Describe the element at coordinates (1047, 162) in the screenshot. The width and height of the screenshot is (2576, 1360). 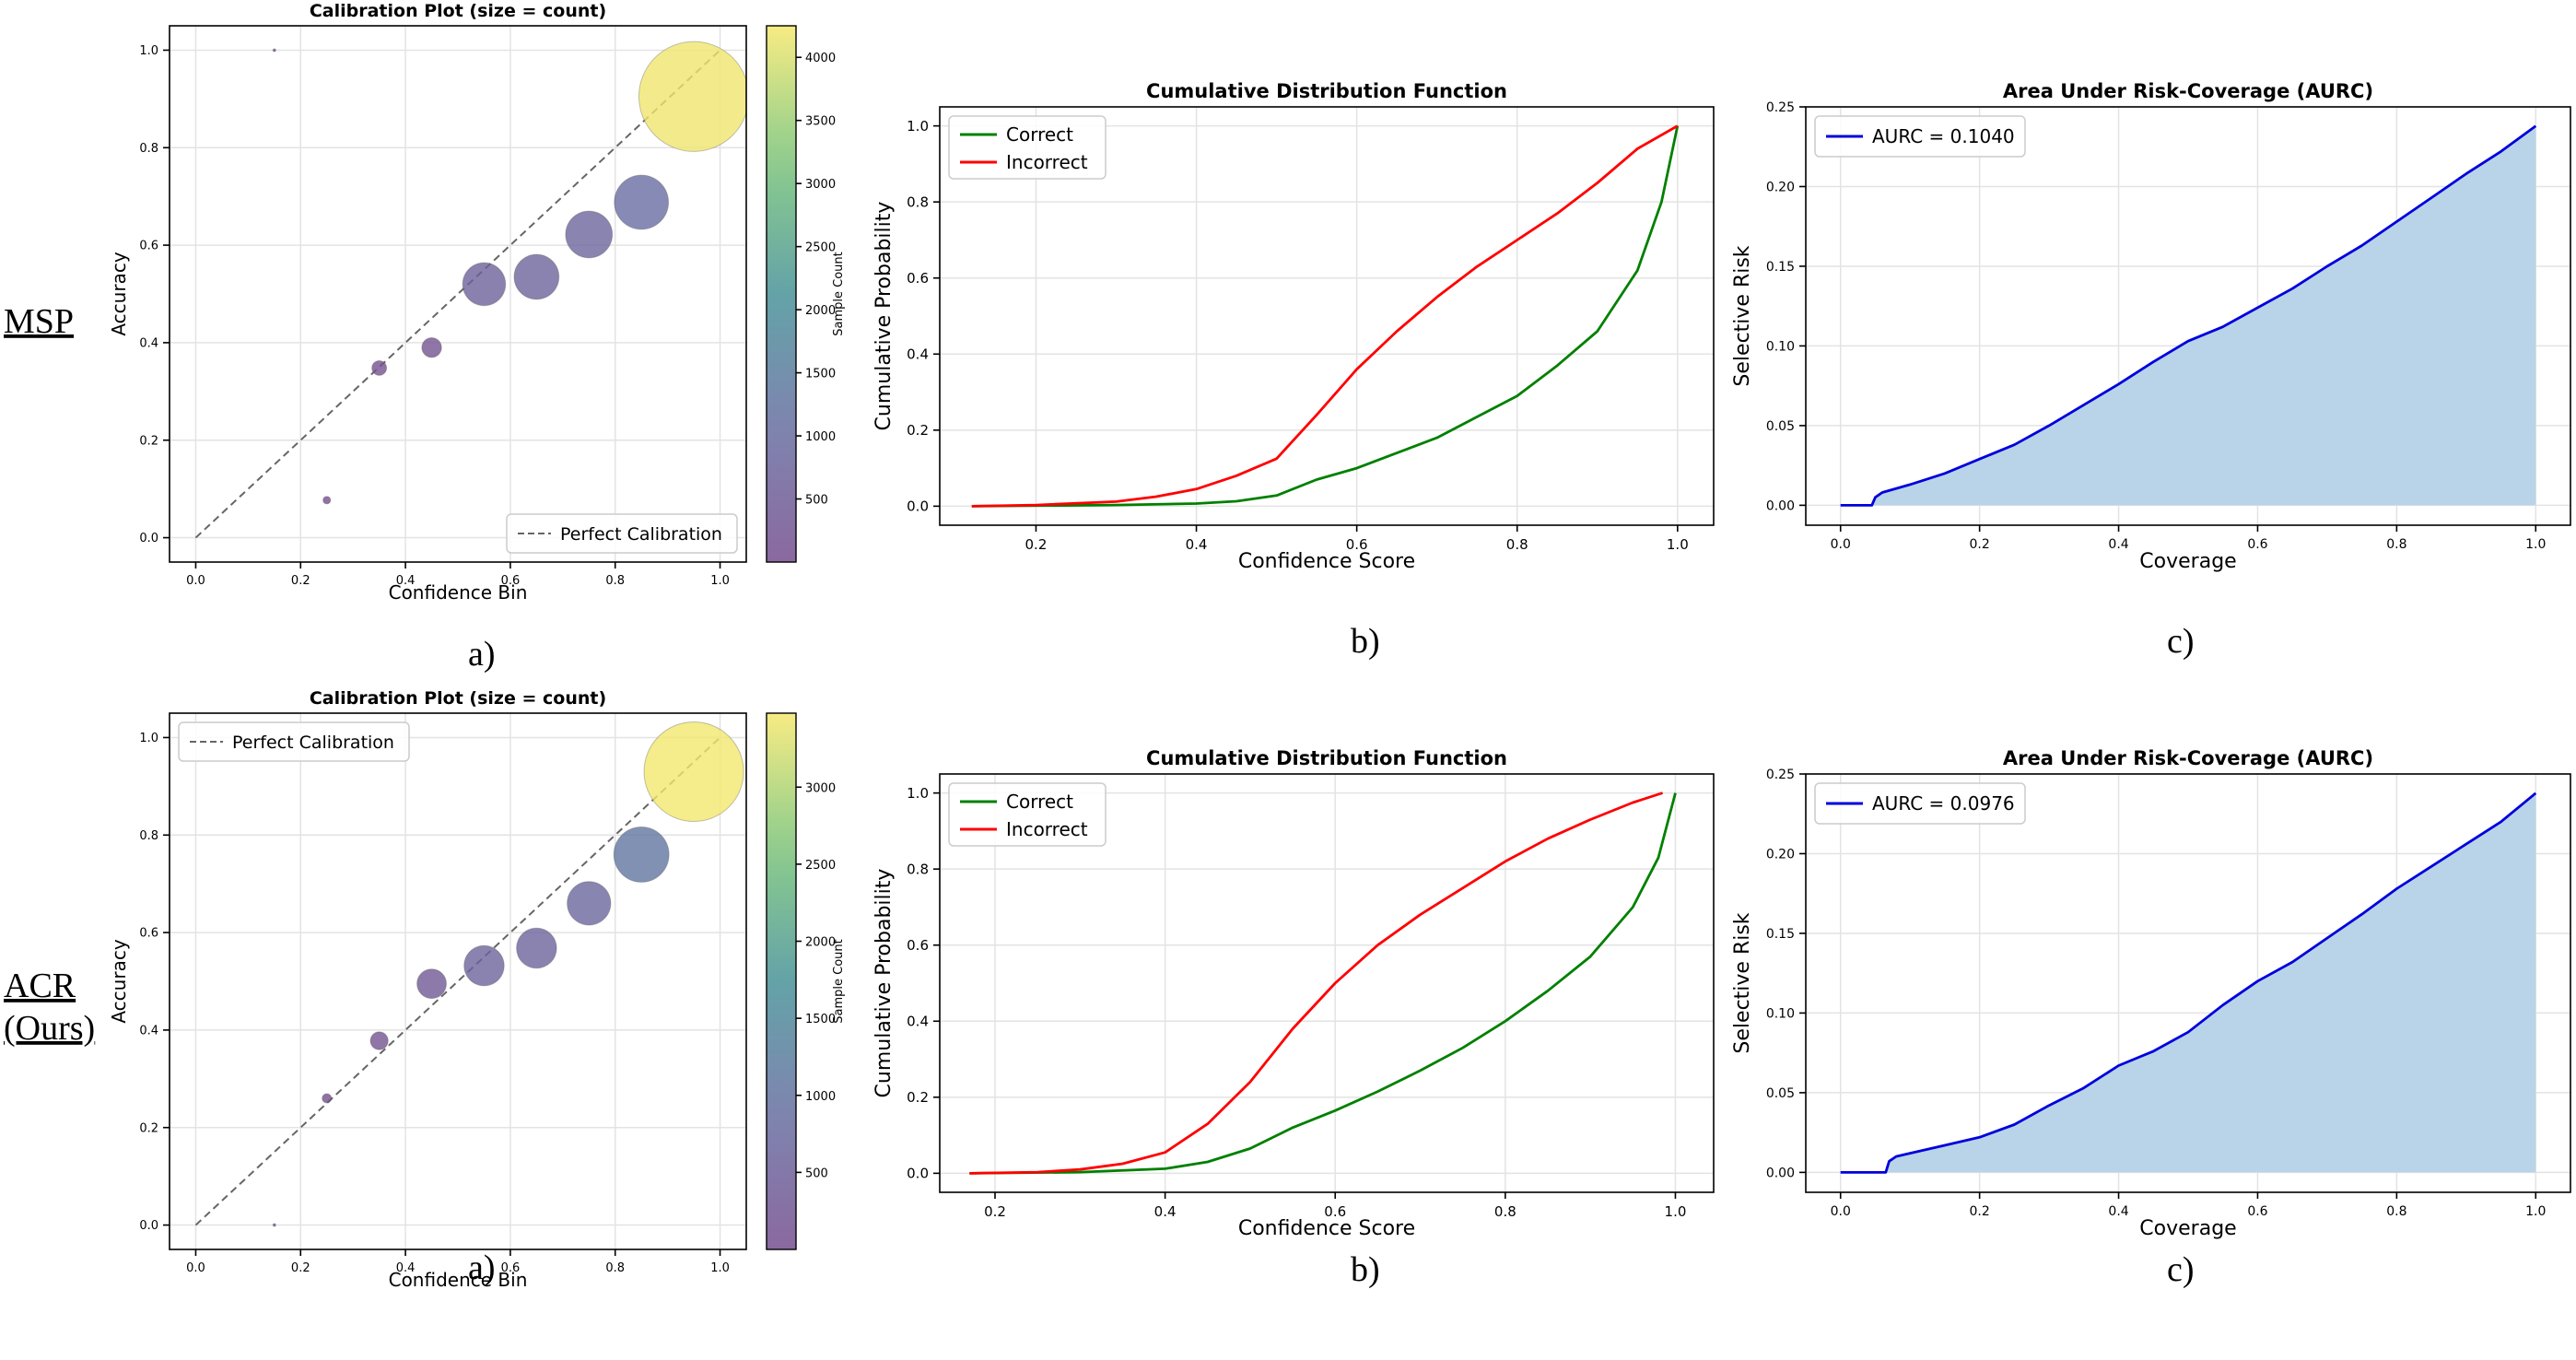
I see `legend-label: Incorrect` at that location.